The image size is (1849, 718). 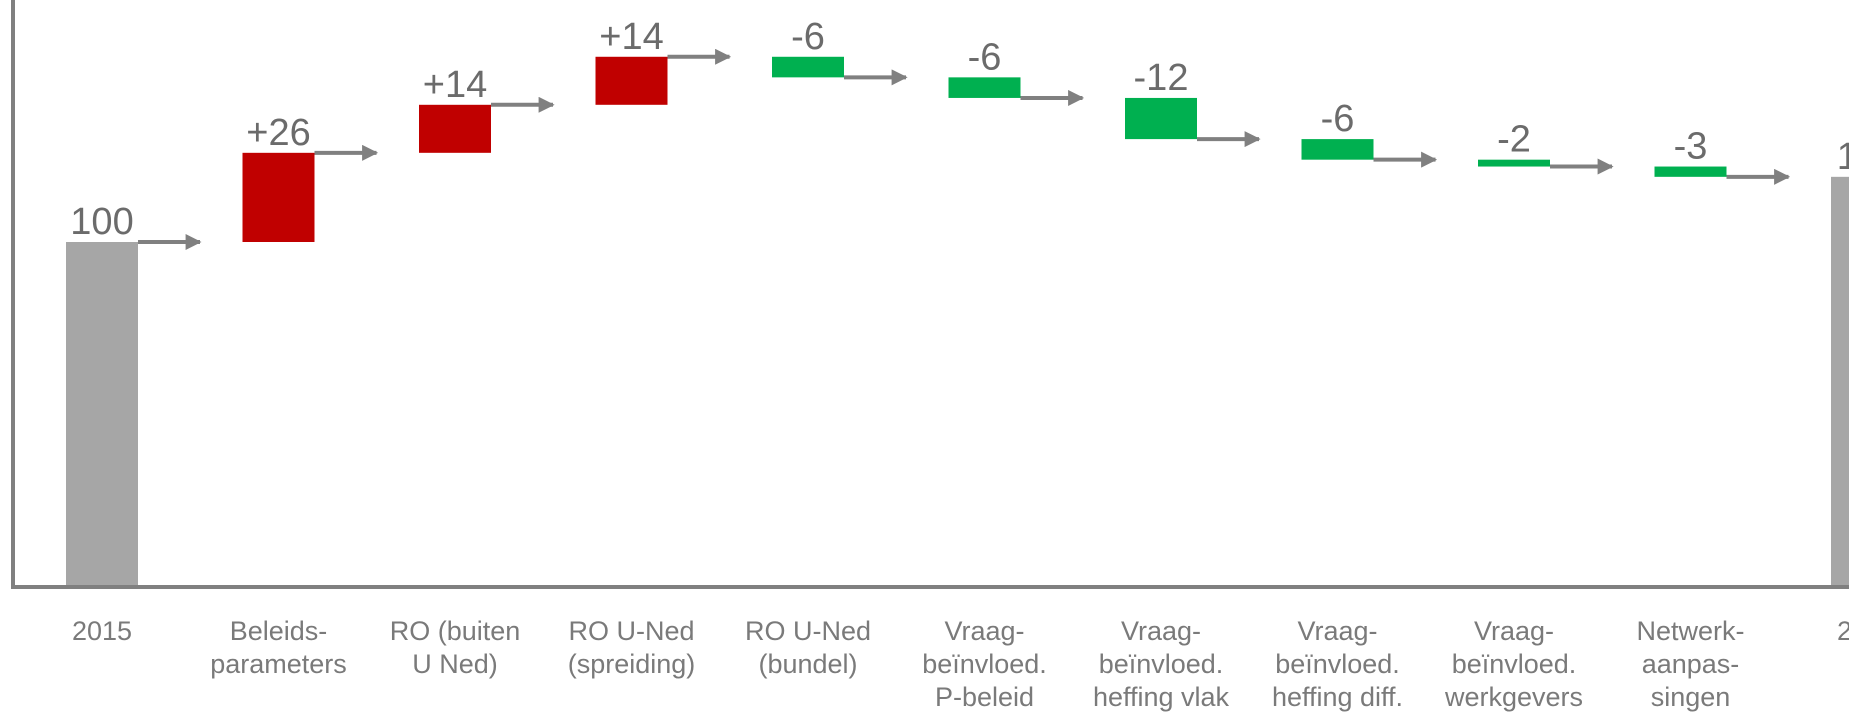 I want to click on category-label-1: Beleids-parameters, so click(x=278, y=647).